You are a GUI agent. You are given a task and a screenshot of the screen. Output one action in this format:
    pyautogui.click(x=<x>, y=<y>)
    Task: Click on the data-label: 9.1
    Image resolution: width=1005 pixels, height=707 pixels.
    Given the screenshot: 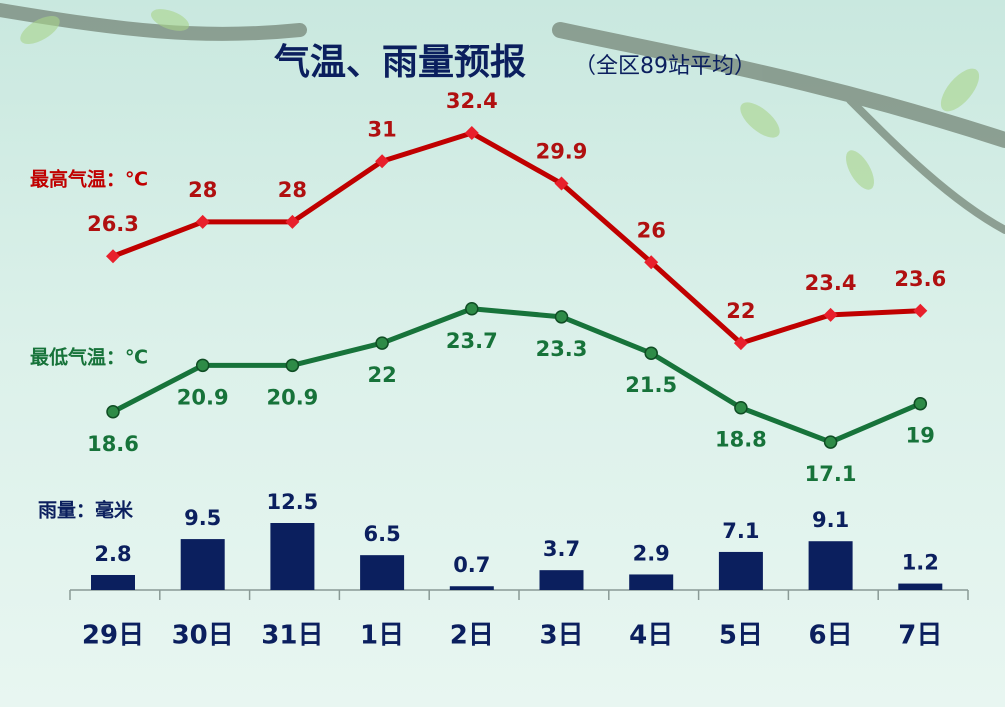 What is the action you would take?
    pyautogui.click(x=830, y=520)
    